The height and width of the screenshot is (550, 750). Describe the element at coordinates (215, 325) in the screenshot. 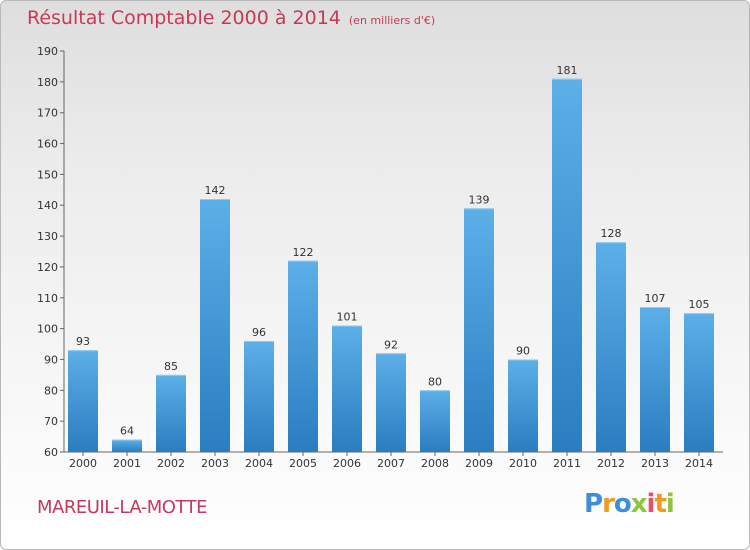

I see `bar-2003` at that location.